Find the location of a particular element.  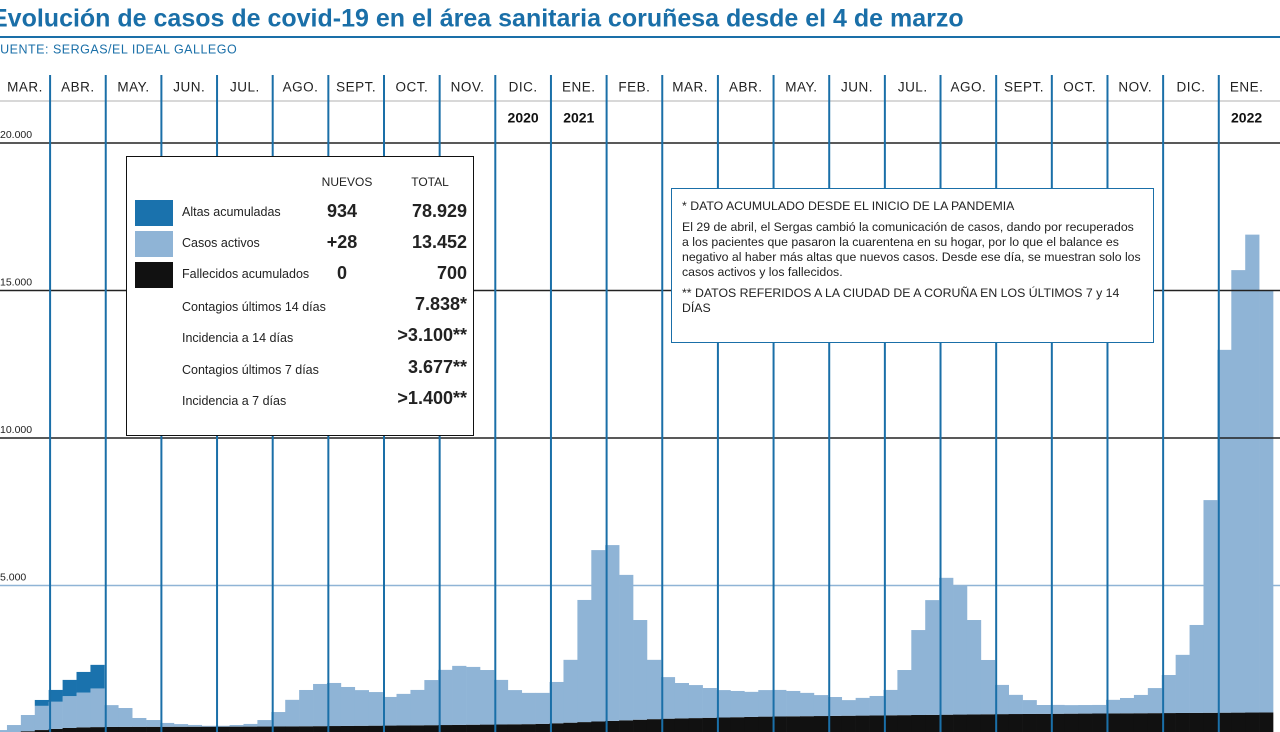

legend-label: Altas acumuladas is located at coordinates (231, 212).